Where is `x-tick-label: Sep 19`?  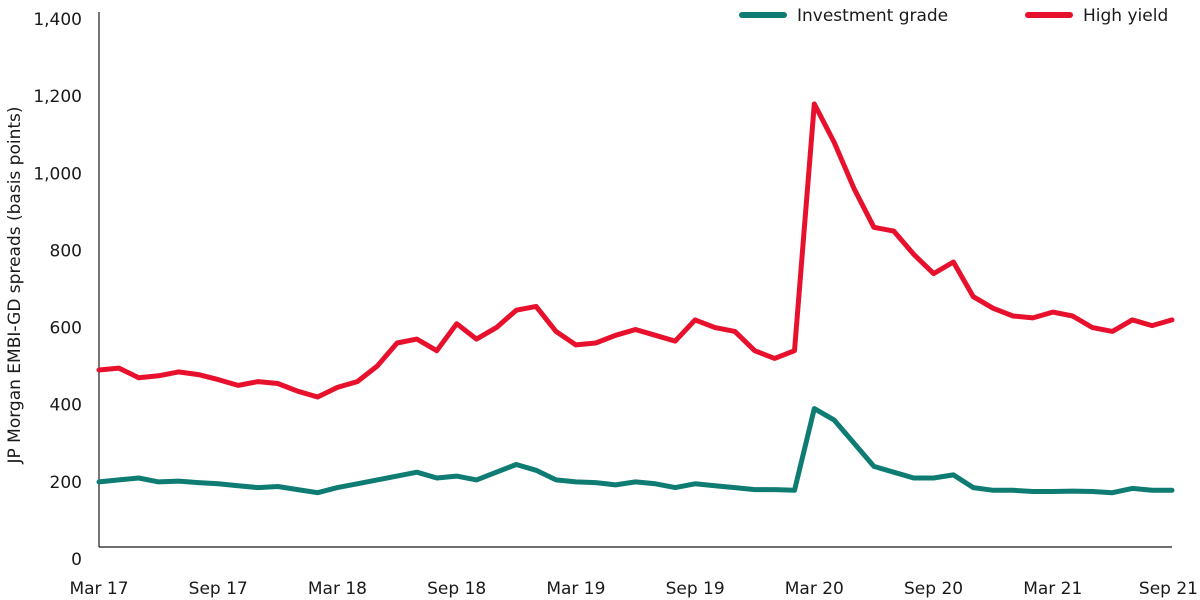
x-tick-label: Sep 19 is located at coordinates (695, 589).